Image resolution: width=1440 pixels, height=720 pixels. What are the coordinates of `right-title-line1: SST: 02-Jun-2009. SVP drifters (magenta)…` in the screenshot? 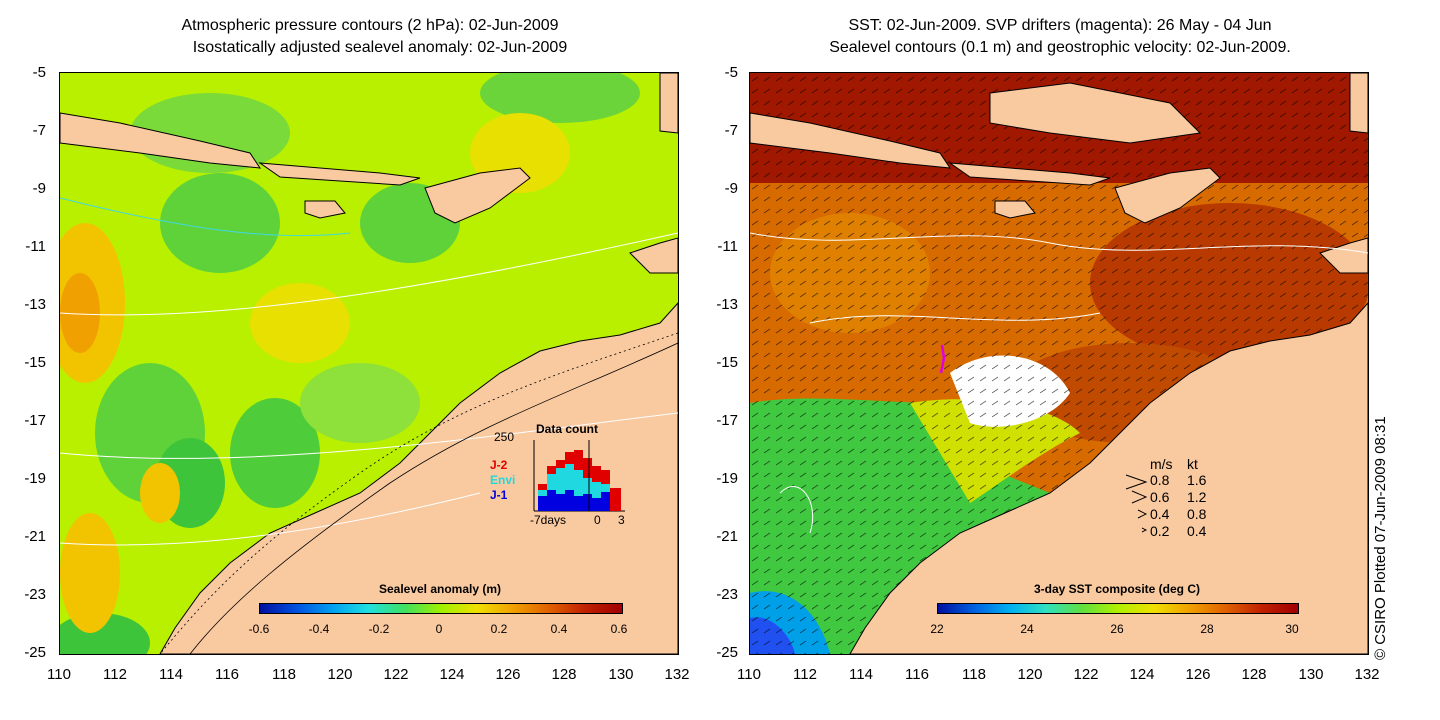 It's located at (1060, 25).